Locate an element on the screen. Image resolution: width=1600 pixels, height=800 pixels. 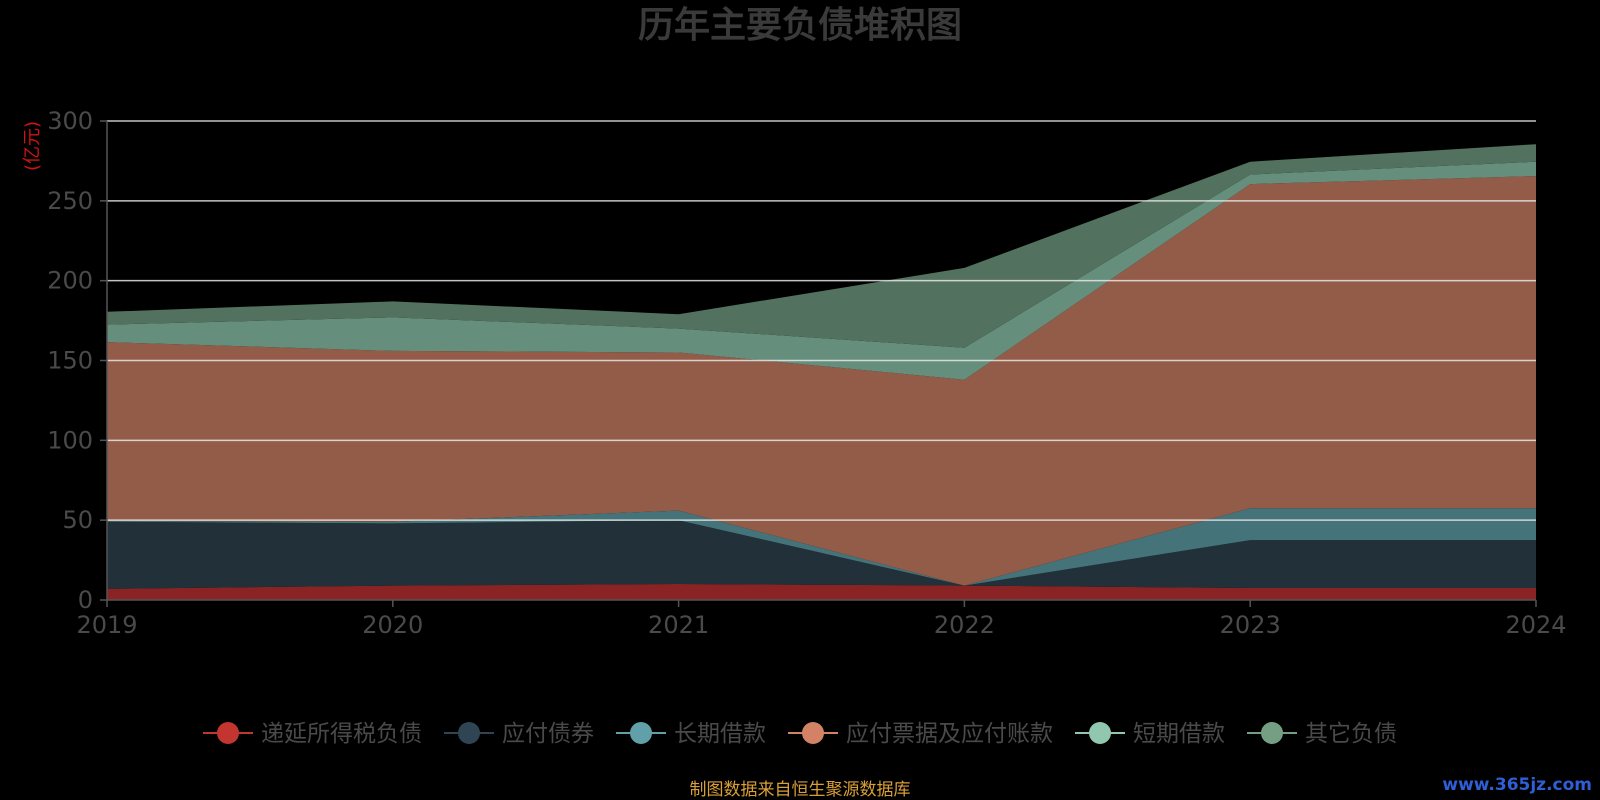
legend-item-6: 其它负债 is located at coordinates (1322, 734).